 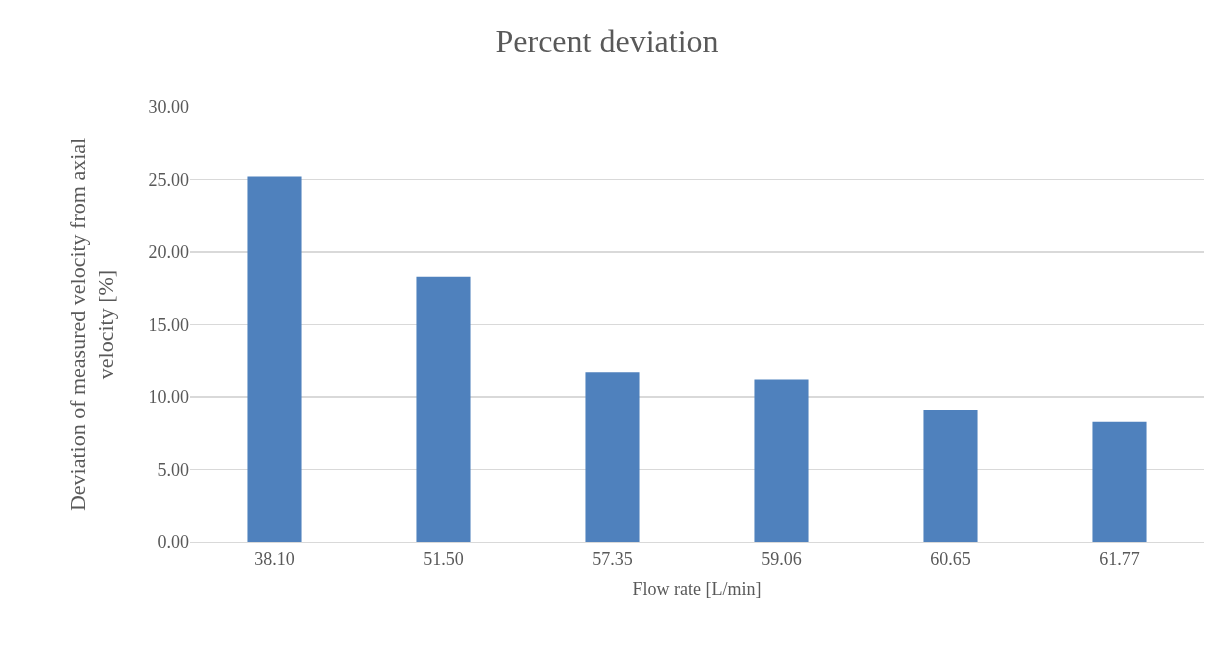 I want to click on x-tick-label: 57.35, so click(x=612, y=558).